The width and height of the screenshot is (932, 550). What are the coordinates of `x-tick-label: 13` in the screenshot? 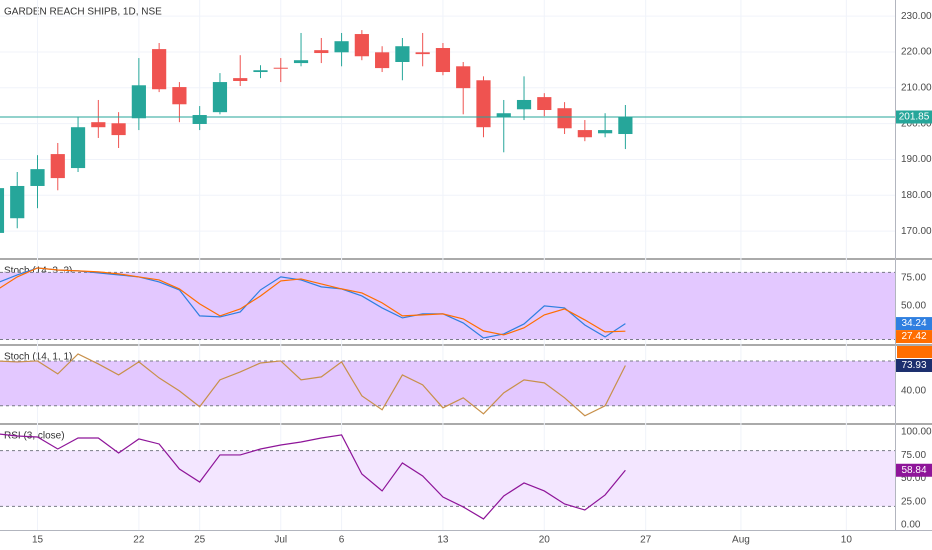 It's located at (443, 540).